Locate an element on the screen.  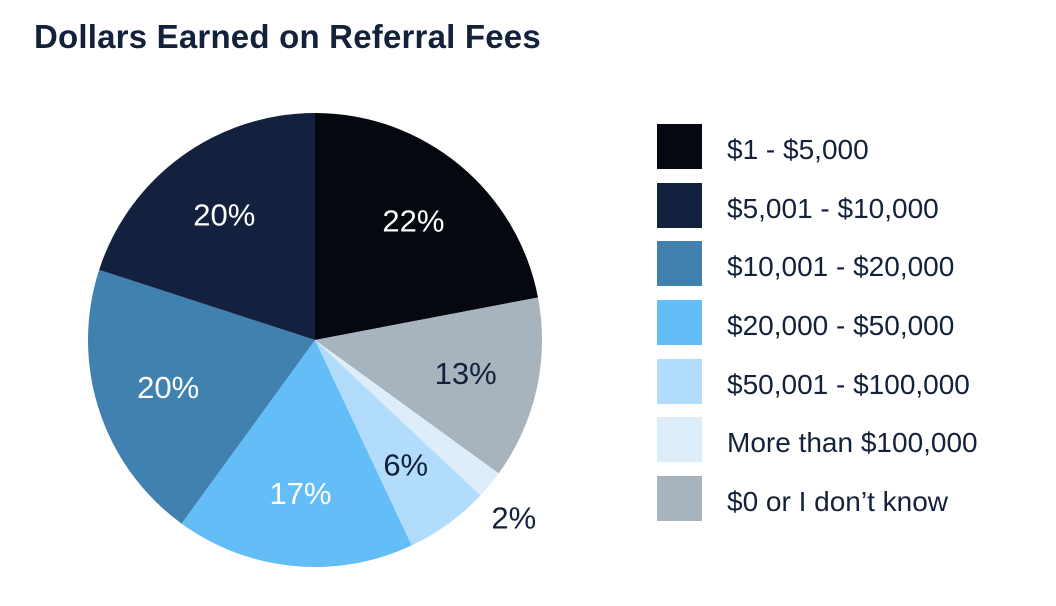
legend-label: $5,001 - $10,000 is located at coordinates (833, 208).